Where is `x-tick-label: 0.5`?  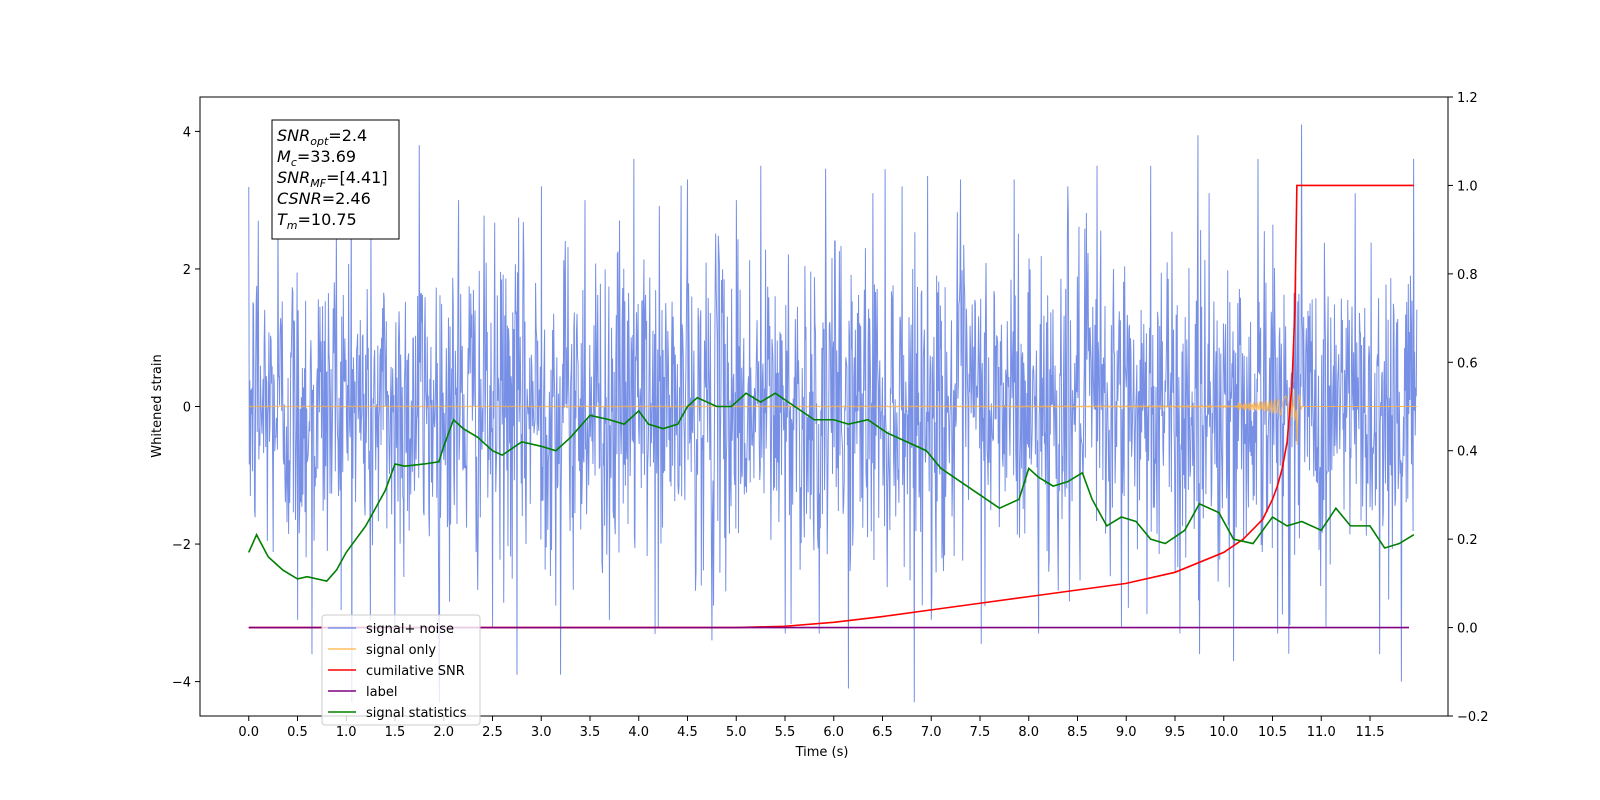 x-tick-label: 0.5 is located at coordinates (297, 732).